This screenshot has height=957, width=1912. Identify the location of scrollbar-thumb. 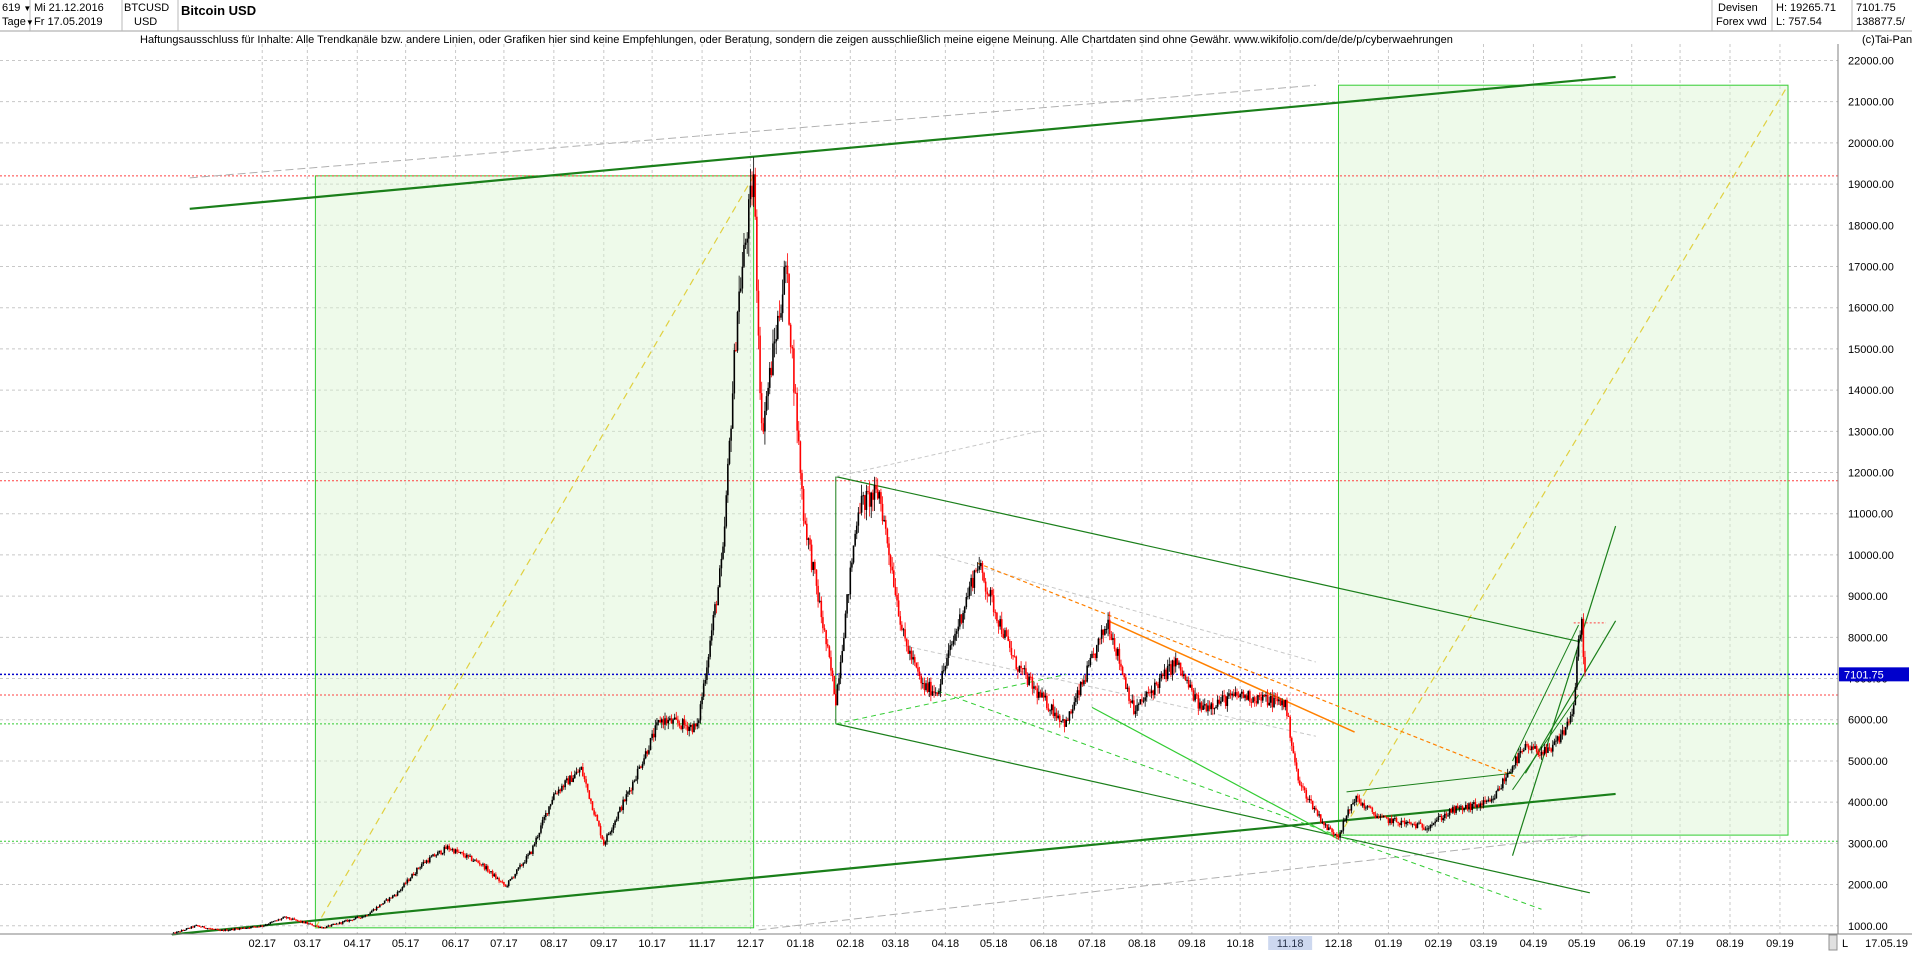
(1833, 942).